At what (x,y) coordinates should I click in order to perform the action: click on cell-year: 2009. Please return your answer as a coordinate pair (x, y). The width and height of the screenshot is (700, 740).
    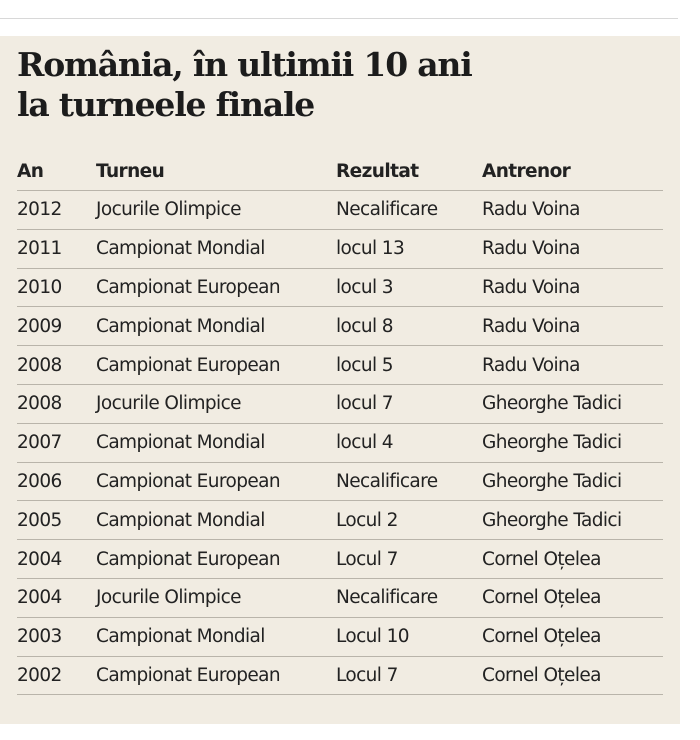
    Looking at the image, I should click on (39, 326).